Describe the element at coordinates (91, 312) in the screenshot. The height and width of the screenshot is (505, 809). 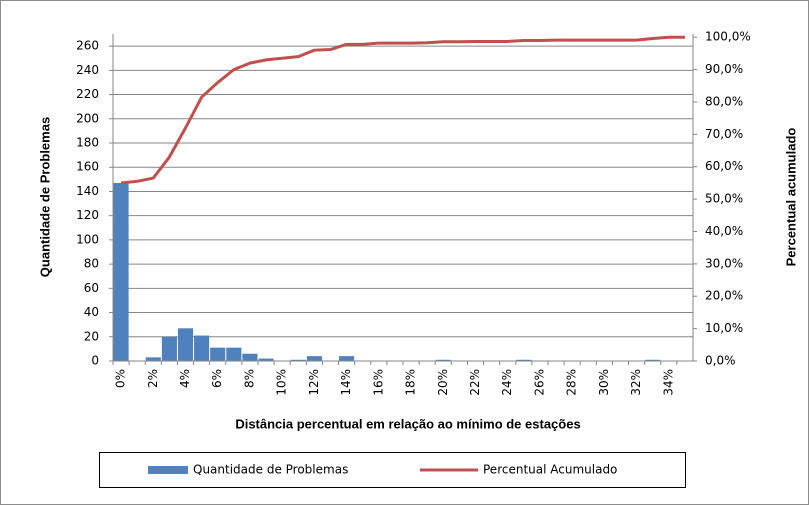
I see `y-tick-label: 40` at that location.